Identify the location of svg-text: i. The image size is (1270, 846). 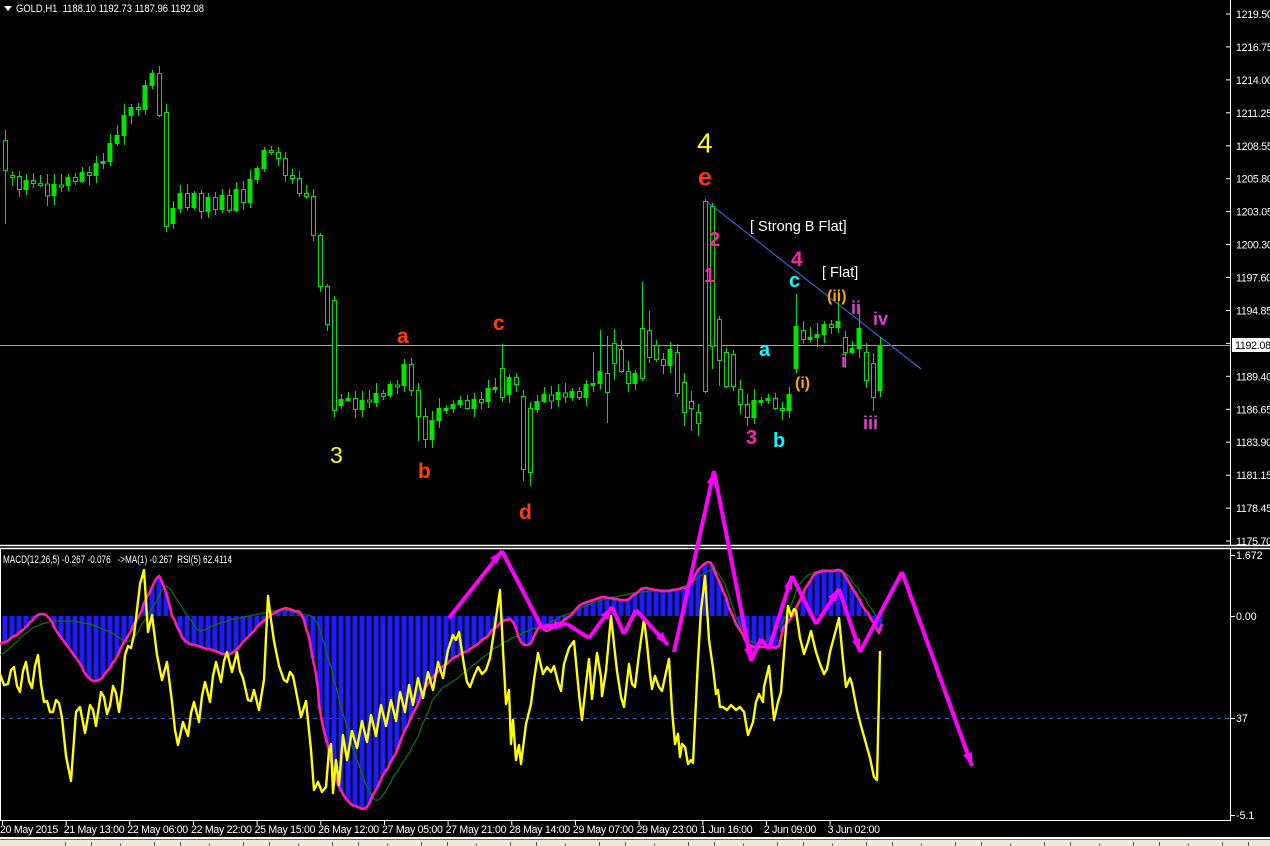
(843, 361).